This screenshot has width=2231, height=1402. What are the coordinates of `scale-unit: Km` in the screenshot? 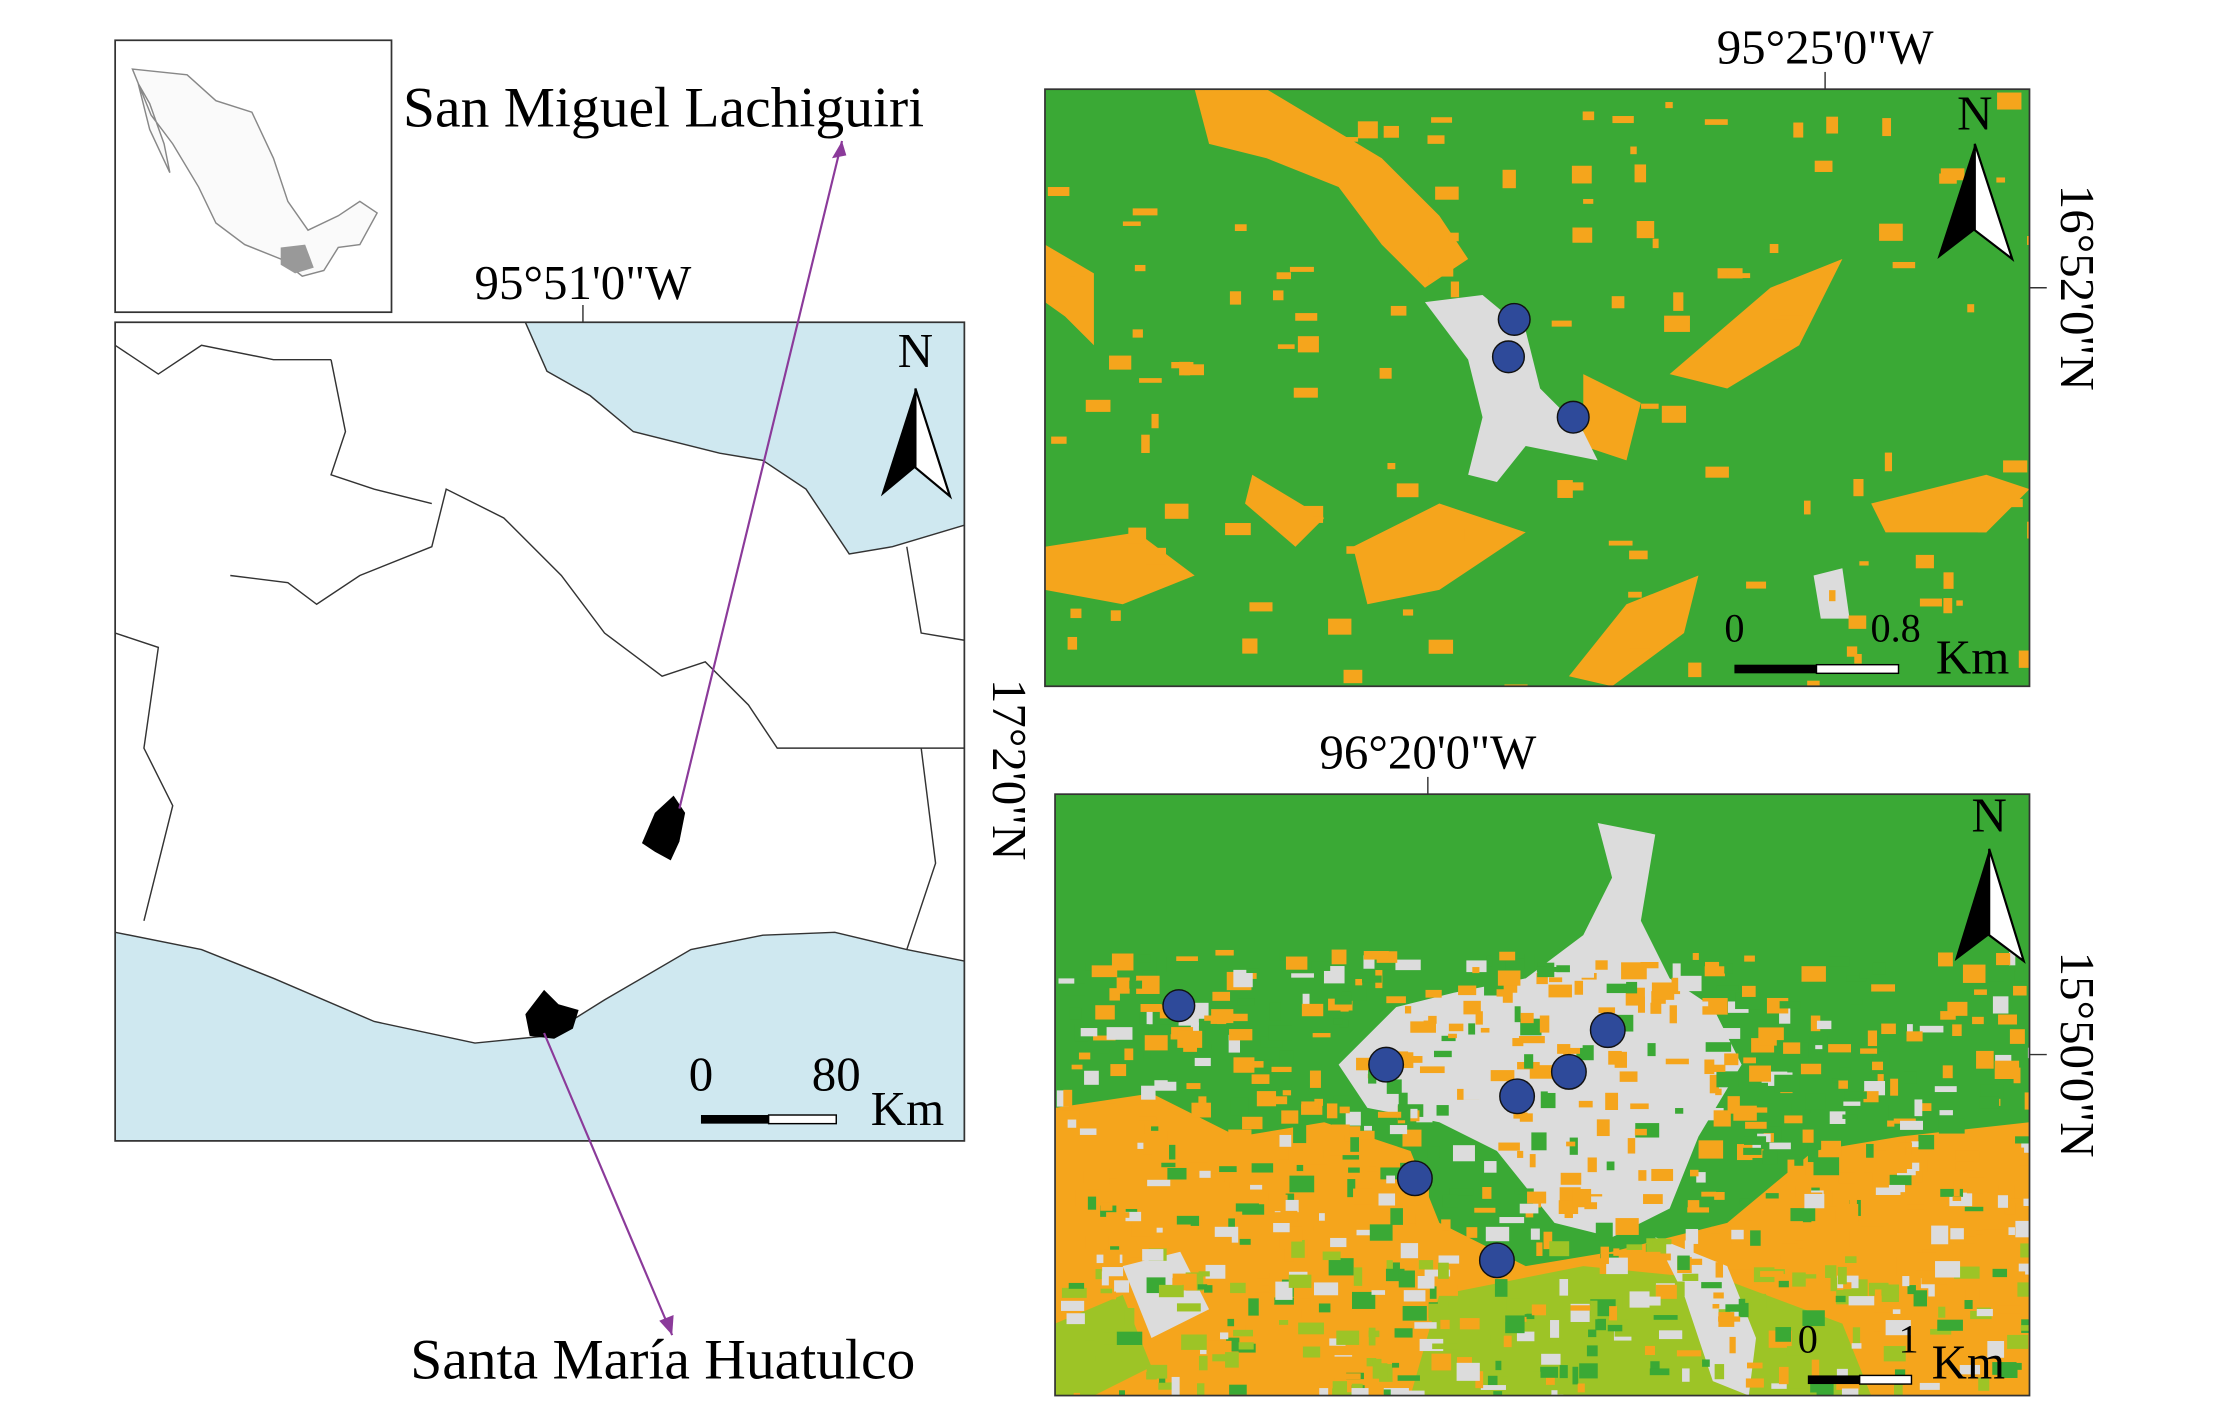 It's located at (907, 1108).